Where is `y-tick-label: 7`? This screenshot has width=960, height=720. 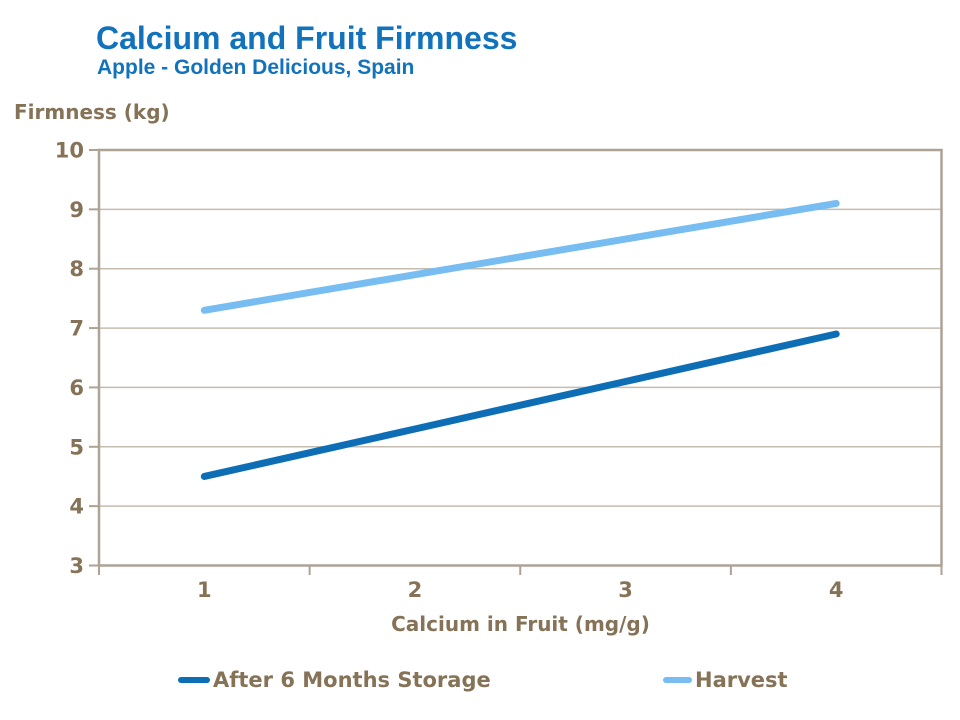
y-tick-label: 7 is located at coordinates (76, 329).